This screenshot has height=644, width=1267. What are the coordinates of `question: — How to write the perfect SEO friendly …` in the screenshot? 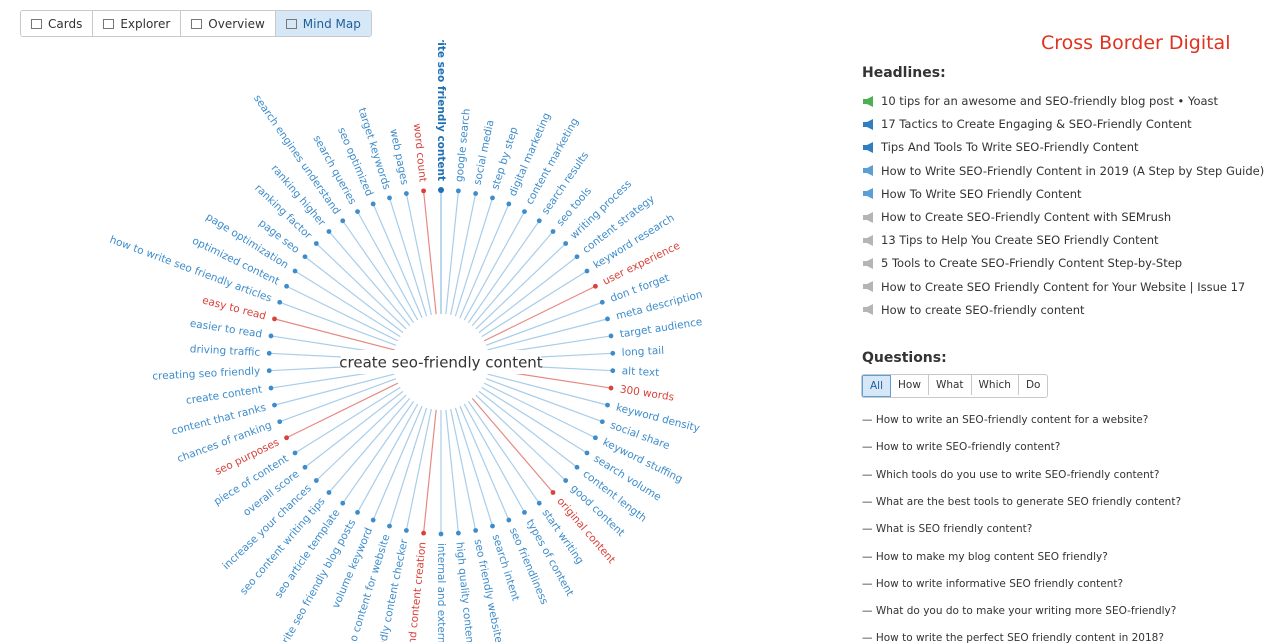 It's located at (1013, 638).